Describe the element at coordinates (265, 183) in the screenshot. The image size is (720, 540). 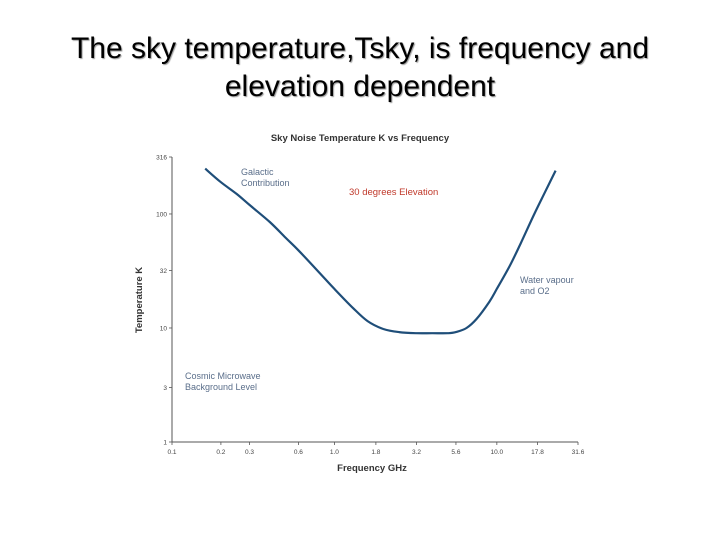
I see `annotation-galactic-2: Contribution` at that location.